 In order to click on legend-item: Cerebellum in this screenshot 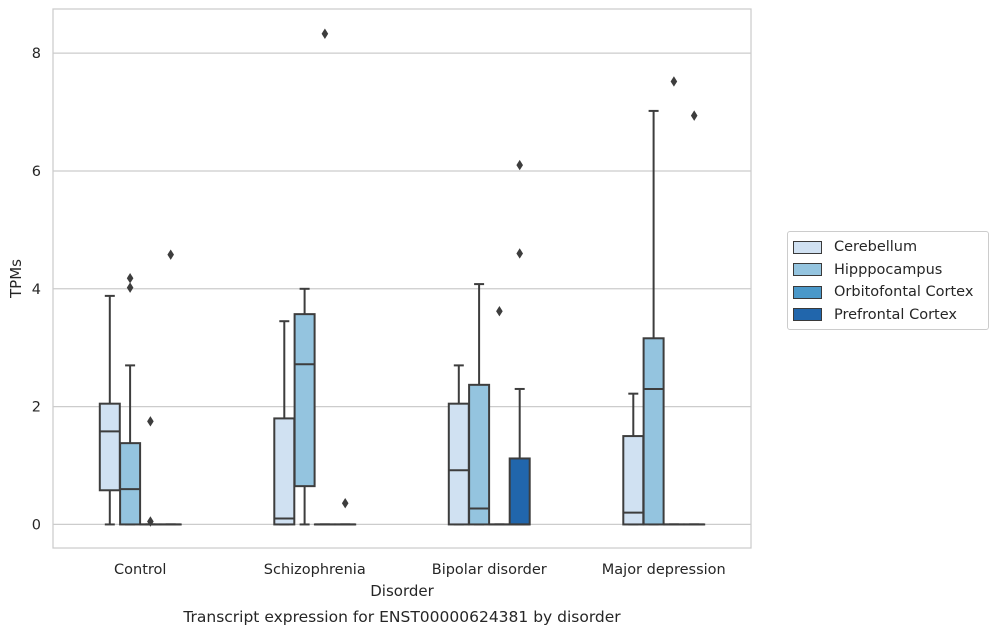, I will do `click(888, 247)`.